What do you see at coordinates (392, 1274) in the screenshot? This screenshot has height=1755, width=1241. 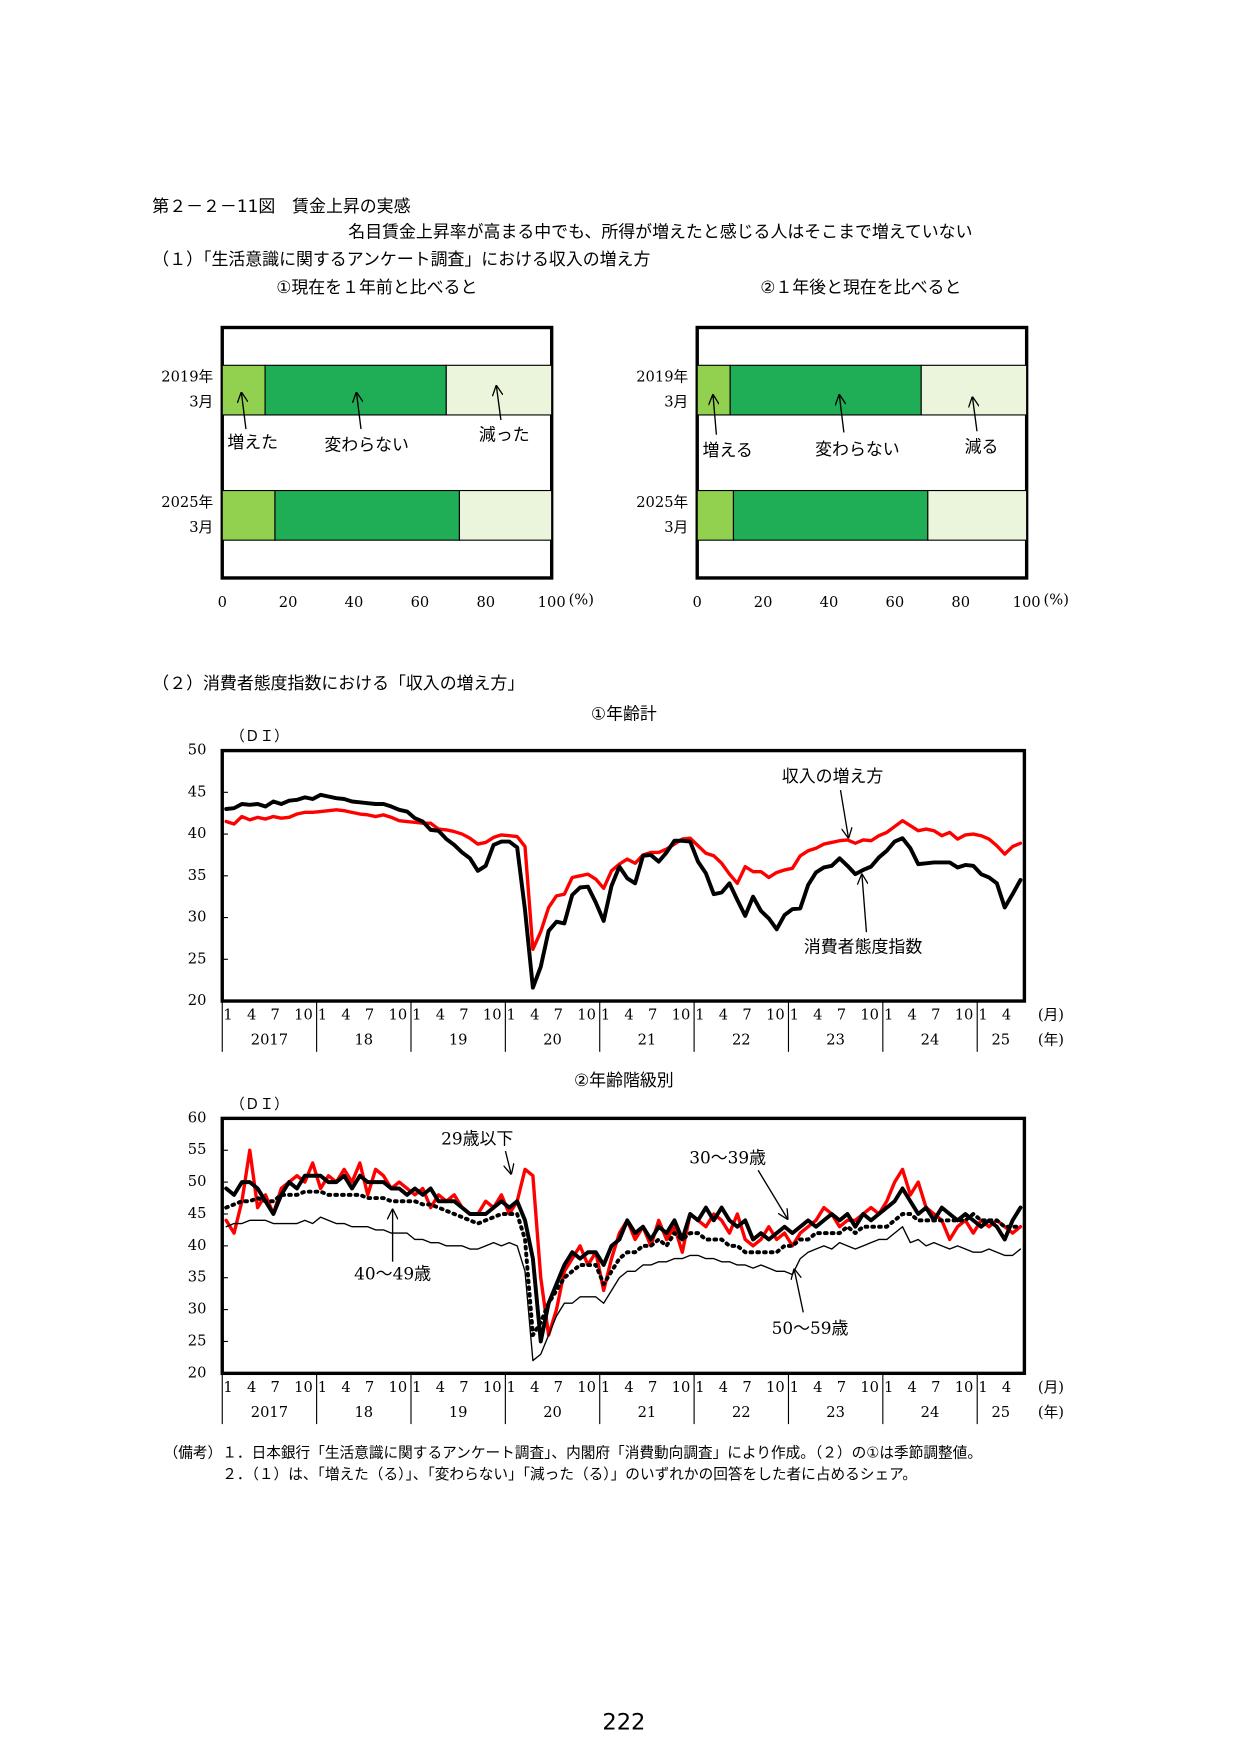 I see `series-label: 40〜49歳` at bounding box center [392, 1274].